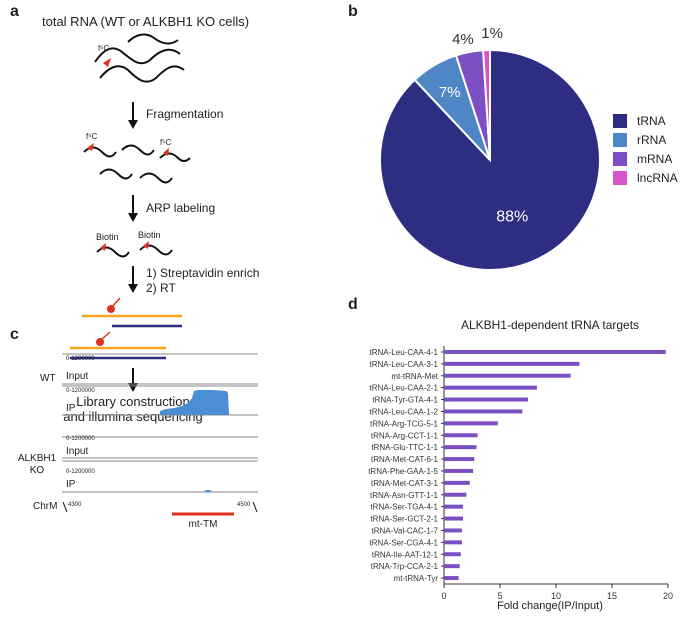 The width and height of the screenshot is (685, 628). What do you see at coordinates (612, 596) in the screenshot?
I see `x-tick-label: 15` at bounding box center [612, 596].